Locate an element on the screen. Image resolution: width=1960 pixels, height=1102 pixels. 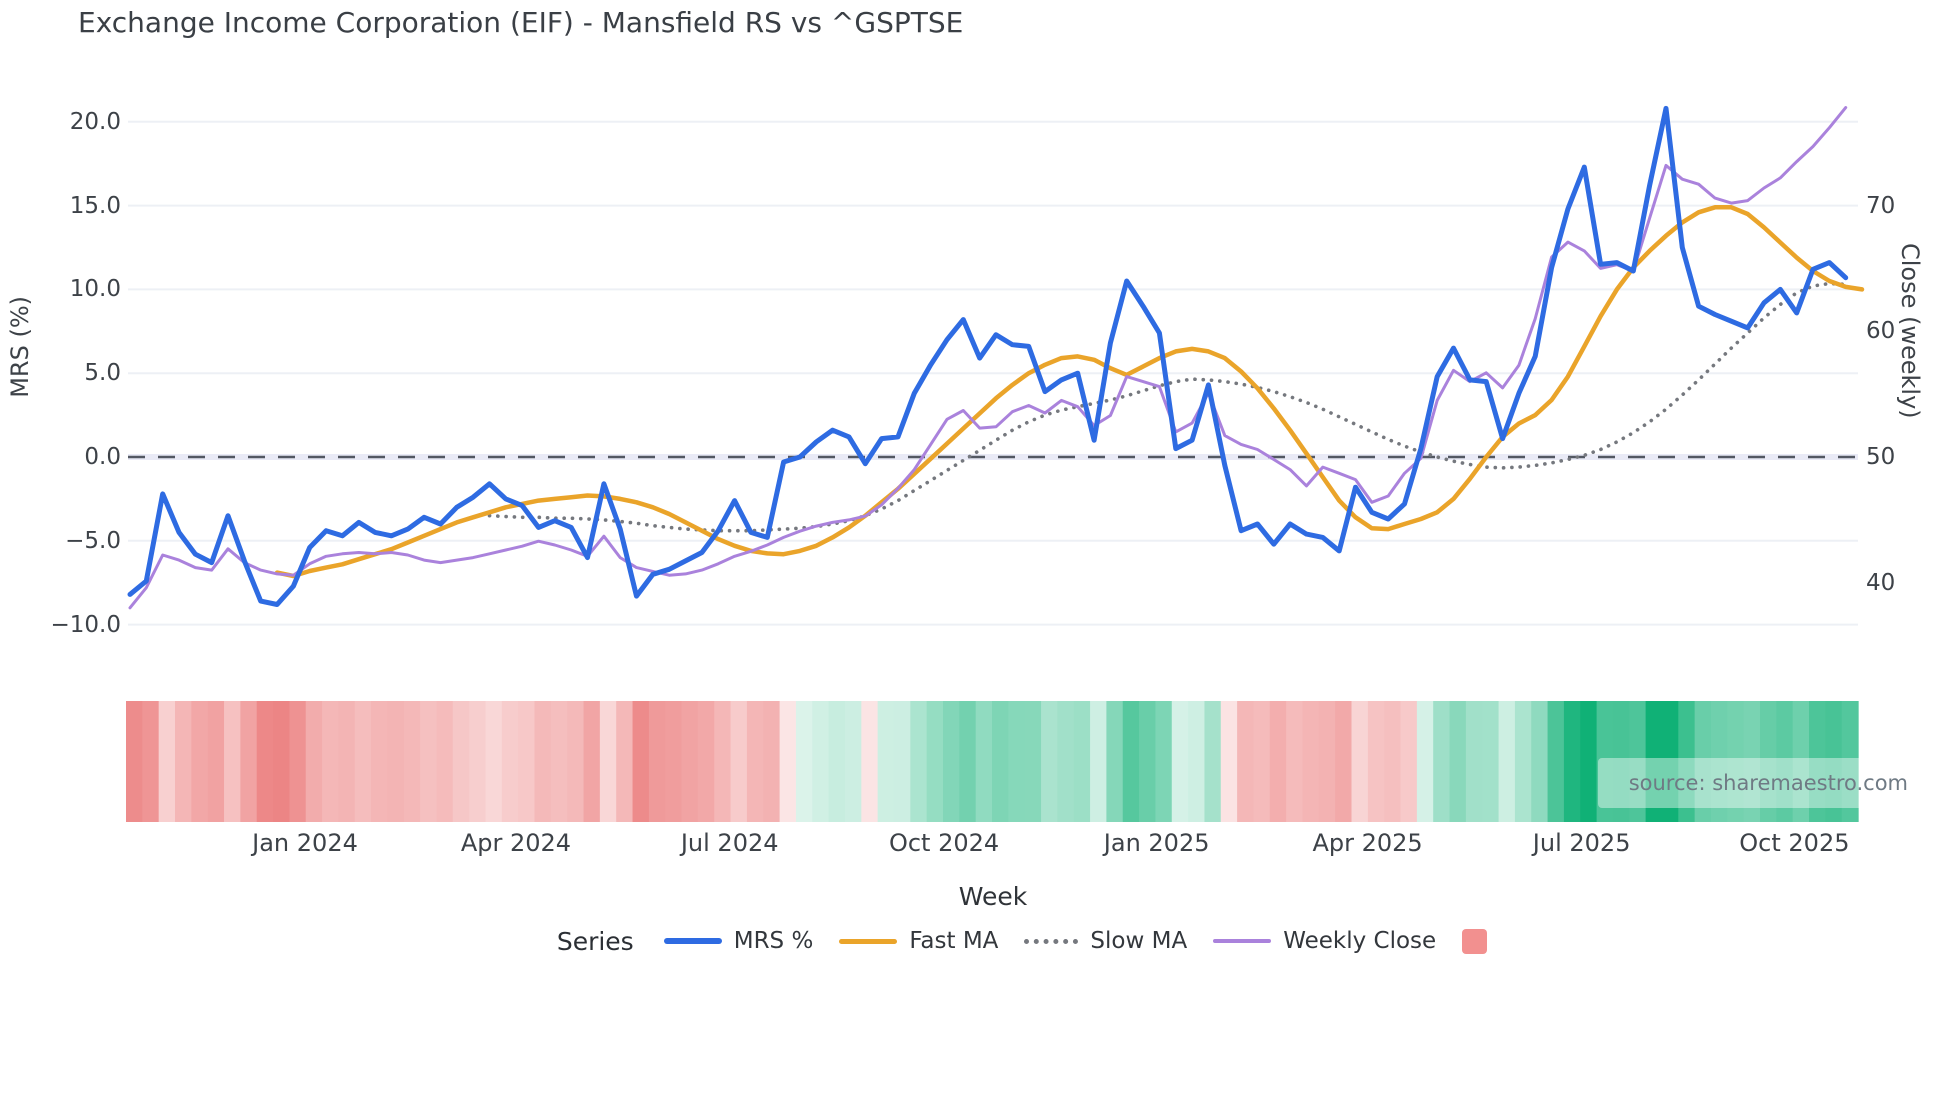
legend-item-label: Slow MA is located at coordinates (1139, 941).